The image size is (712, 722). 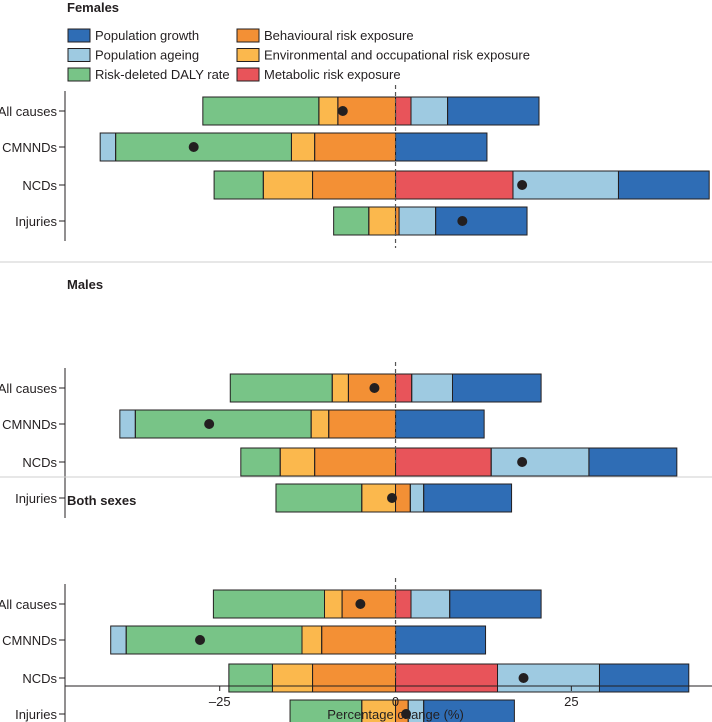 I want to click on legend-label-growth: Population growth, so click(x=147, y=35).